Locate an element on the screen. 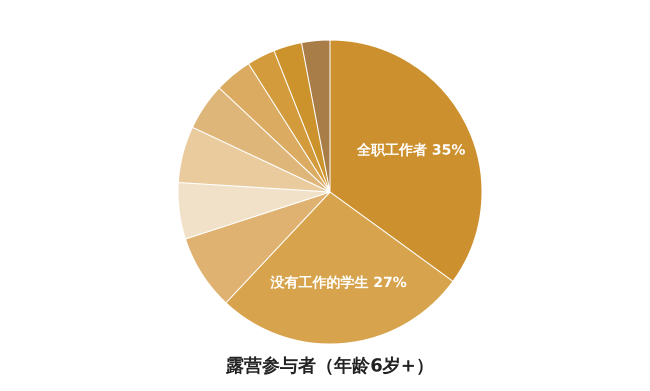 The height and width of the screenshot is (391, 650). slice-label: 全职工作者 35% is located at coordinates (411, 150).